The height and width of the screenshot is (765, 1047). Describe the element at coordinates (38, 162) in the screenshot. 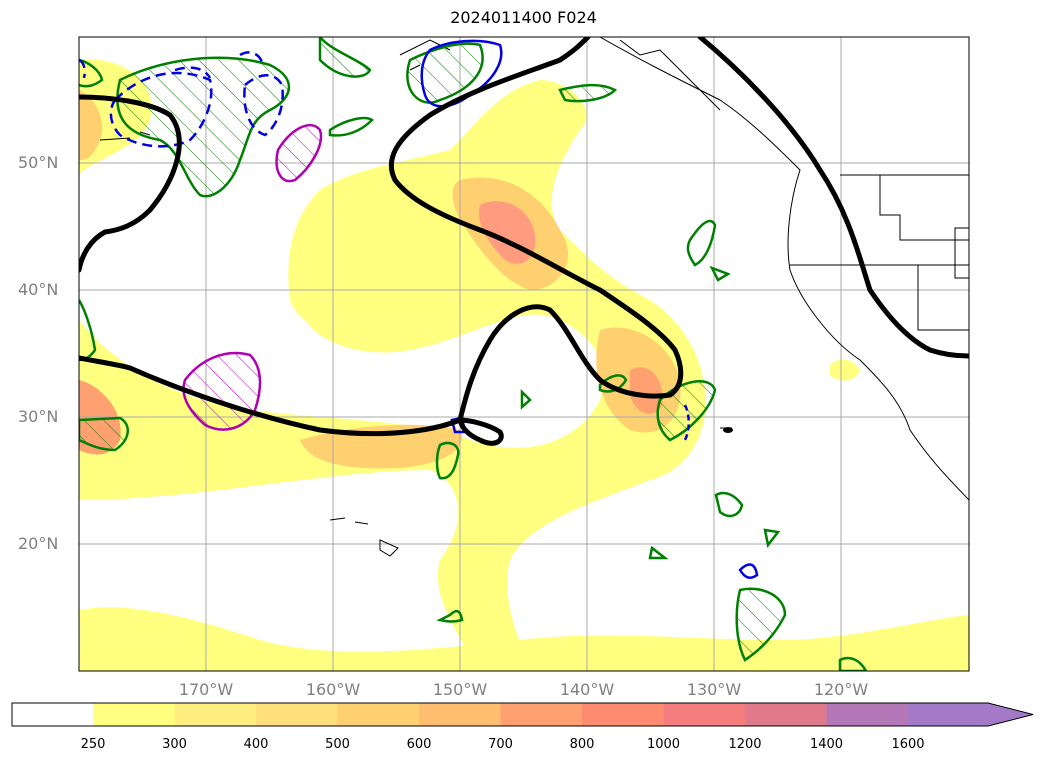

I see `lat-label-50n: 50°N` at that location.